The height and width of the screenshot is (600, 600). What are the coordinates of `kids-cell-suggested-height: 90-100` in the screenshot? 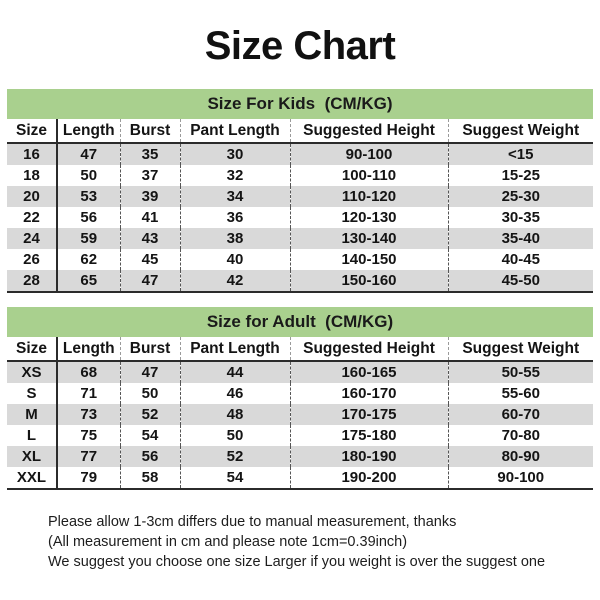 It's located at (368, 154).